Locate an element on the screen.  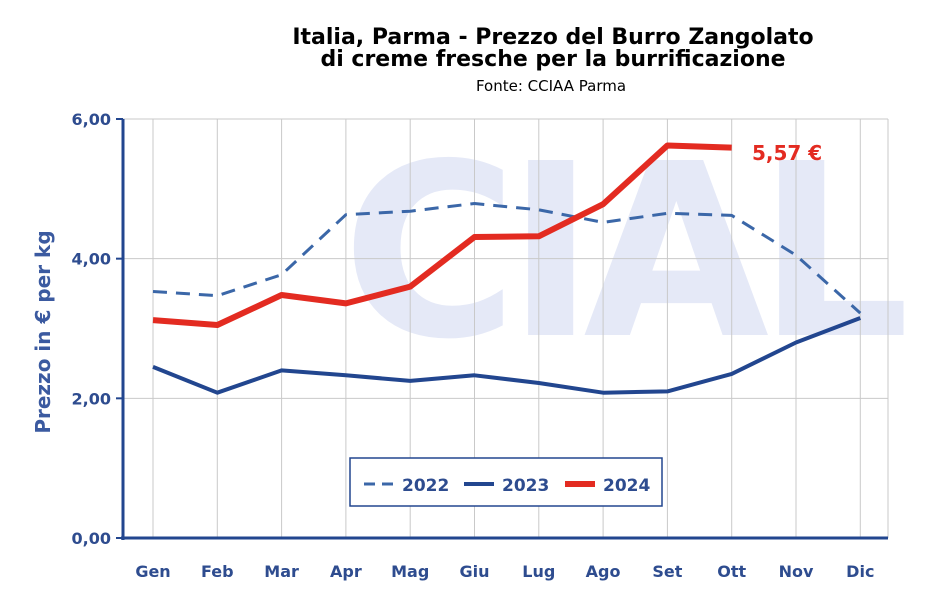
x-tick-label-nov: Nov is located at coordinates (796, 571).